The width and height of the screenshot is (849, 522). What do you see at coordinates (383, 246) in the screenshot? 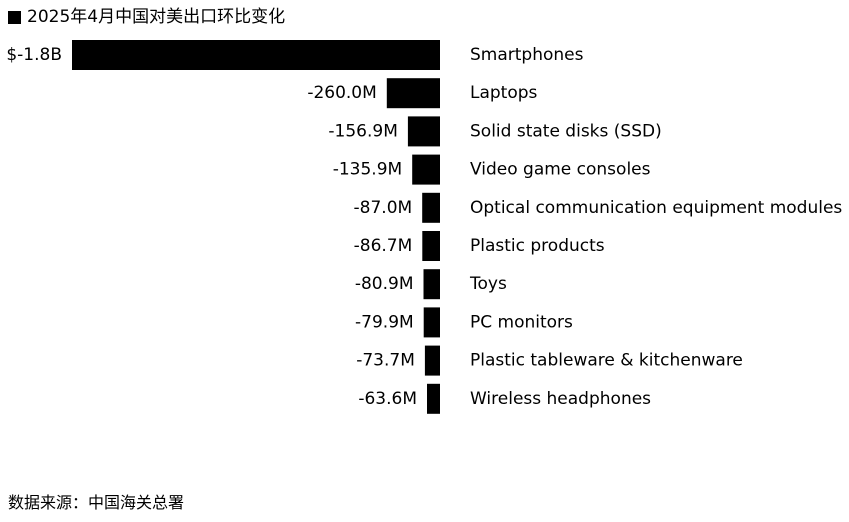
I see `value-label-5: -86.7M` at bounding box center [383, 246].